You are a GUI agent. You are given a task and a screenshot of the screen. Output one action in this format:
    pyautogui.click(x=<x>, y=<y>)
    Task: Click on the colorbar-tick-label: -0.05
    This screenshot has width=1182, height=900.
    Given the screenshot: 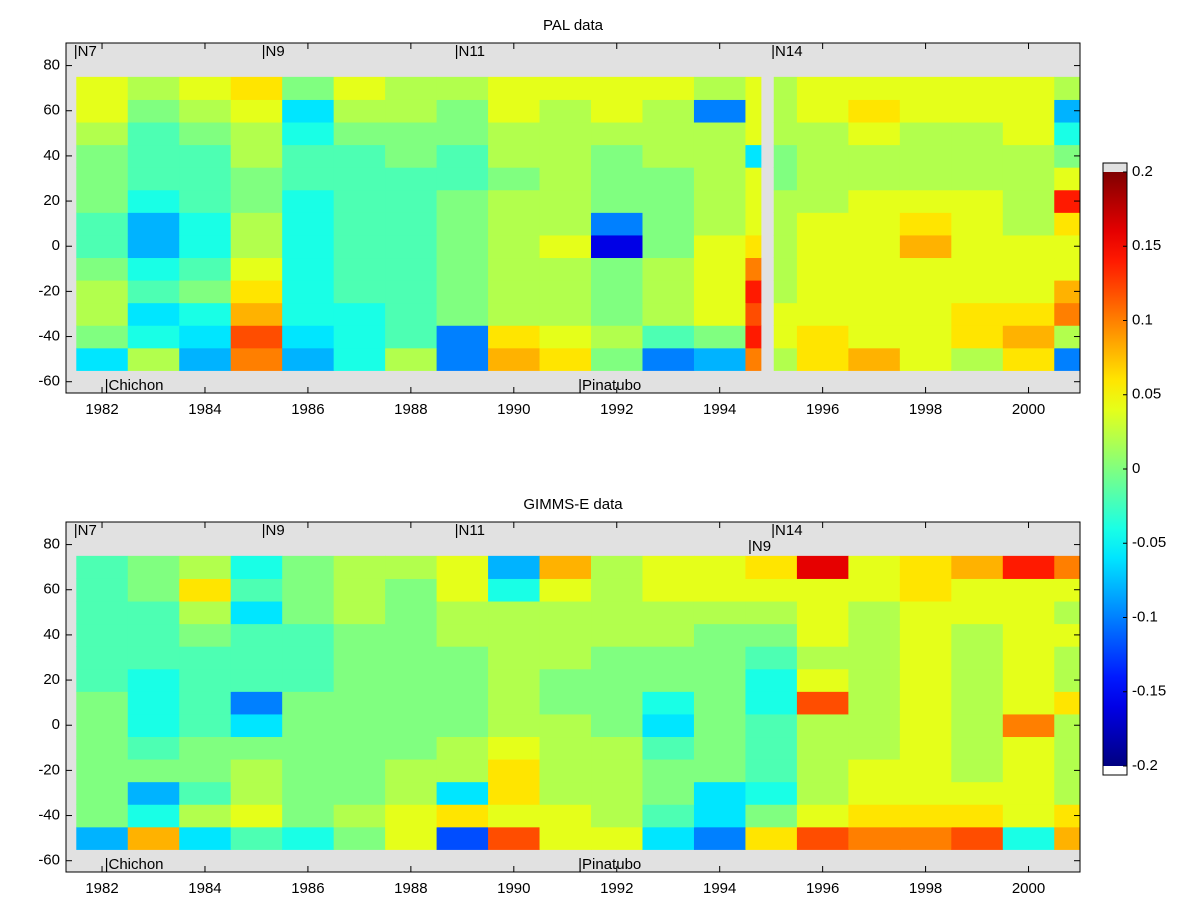 What is the action you would take?
    pyautogui.click(x=1149, y=542)
    